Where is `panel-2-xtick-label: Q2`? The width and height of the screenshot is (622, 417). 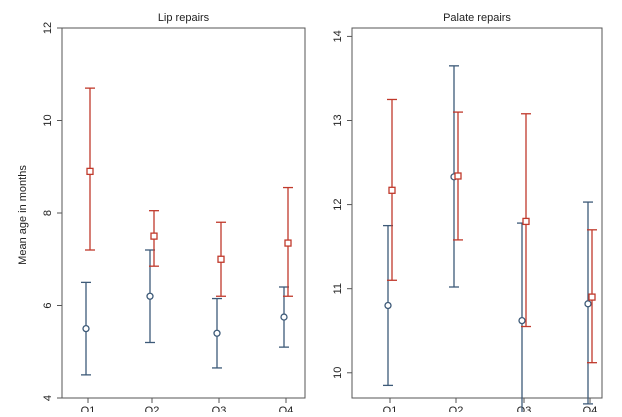 panel-2-xtick-label: Q2 is located at coordinates (456, 408).